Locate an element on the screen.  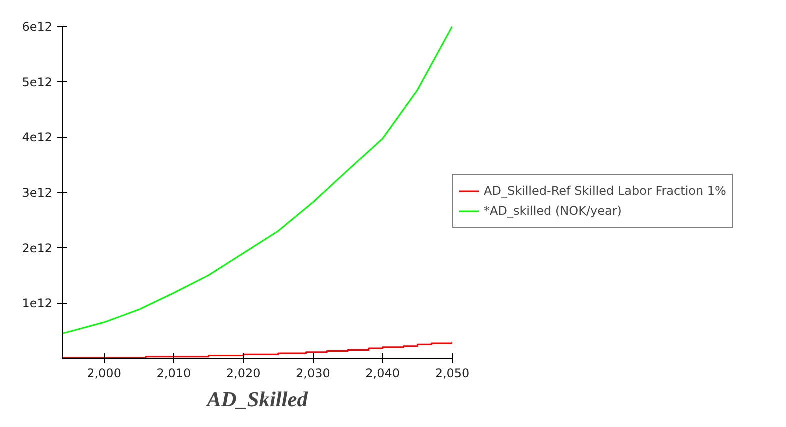
x-tick-label: 2,050 is located at coordinates (452, 373).